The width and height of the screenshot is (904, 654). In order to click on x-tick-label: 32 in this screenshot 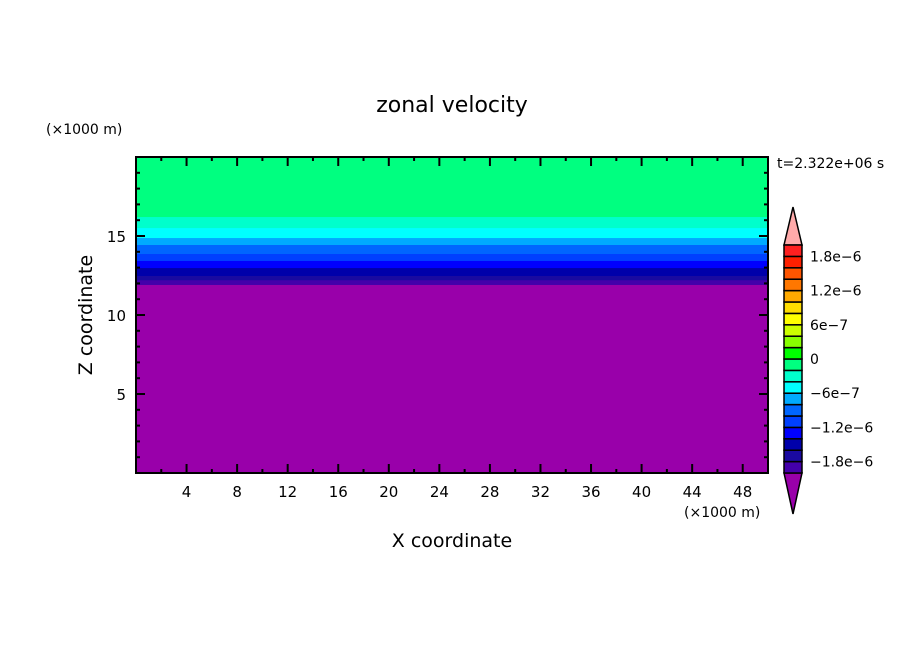, I will do `click(540, 492)`.